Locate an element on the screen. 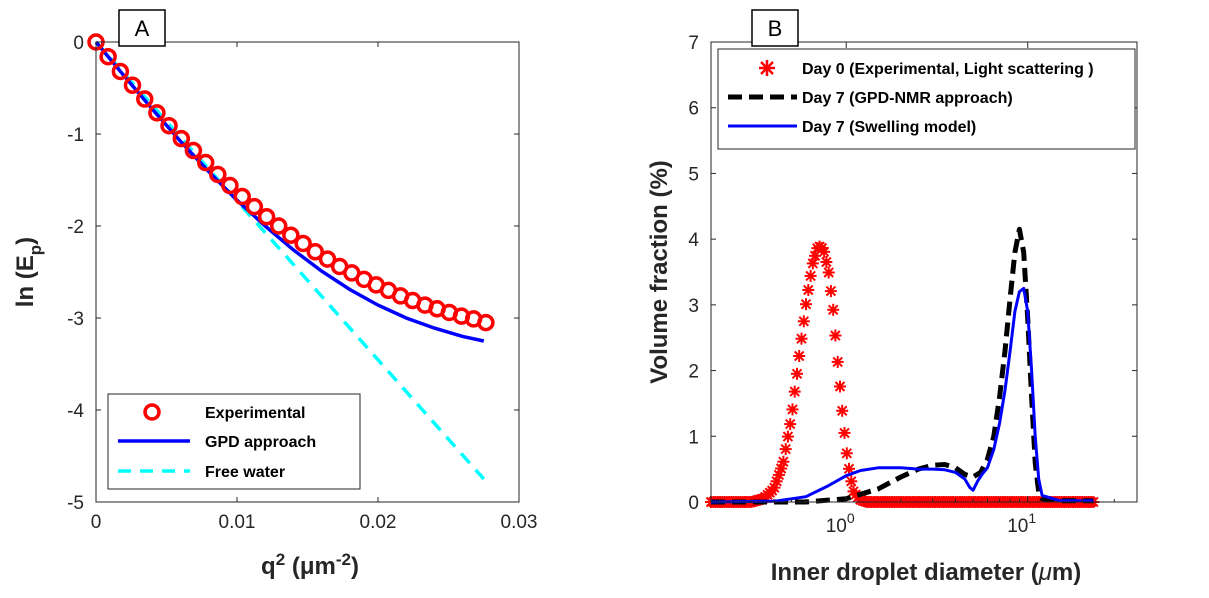  panel-b-legend-box is located at coordinates (926, 99).